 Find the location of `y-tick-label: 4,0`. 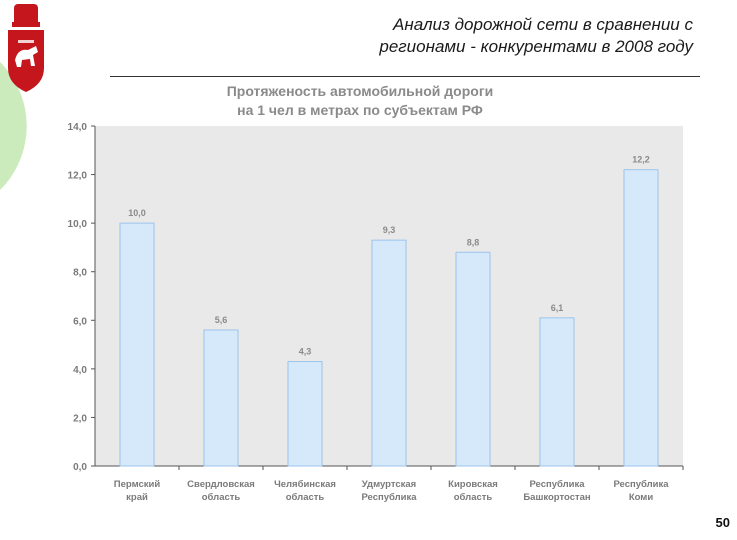

y-tick-label: 4,0 is located at coordinates (80, 370).